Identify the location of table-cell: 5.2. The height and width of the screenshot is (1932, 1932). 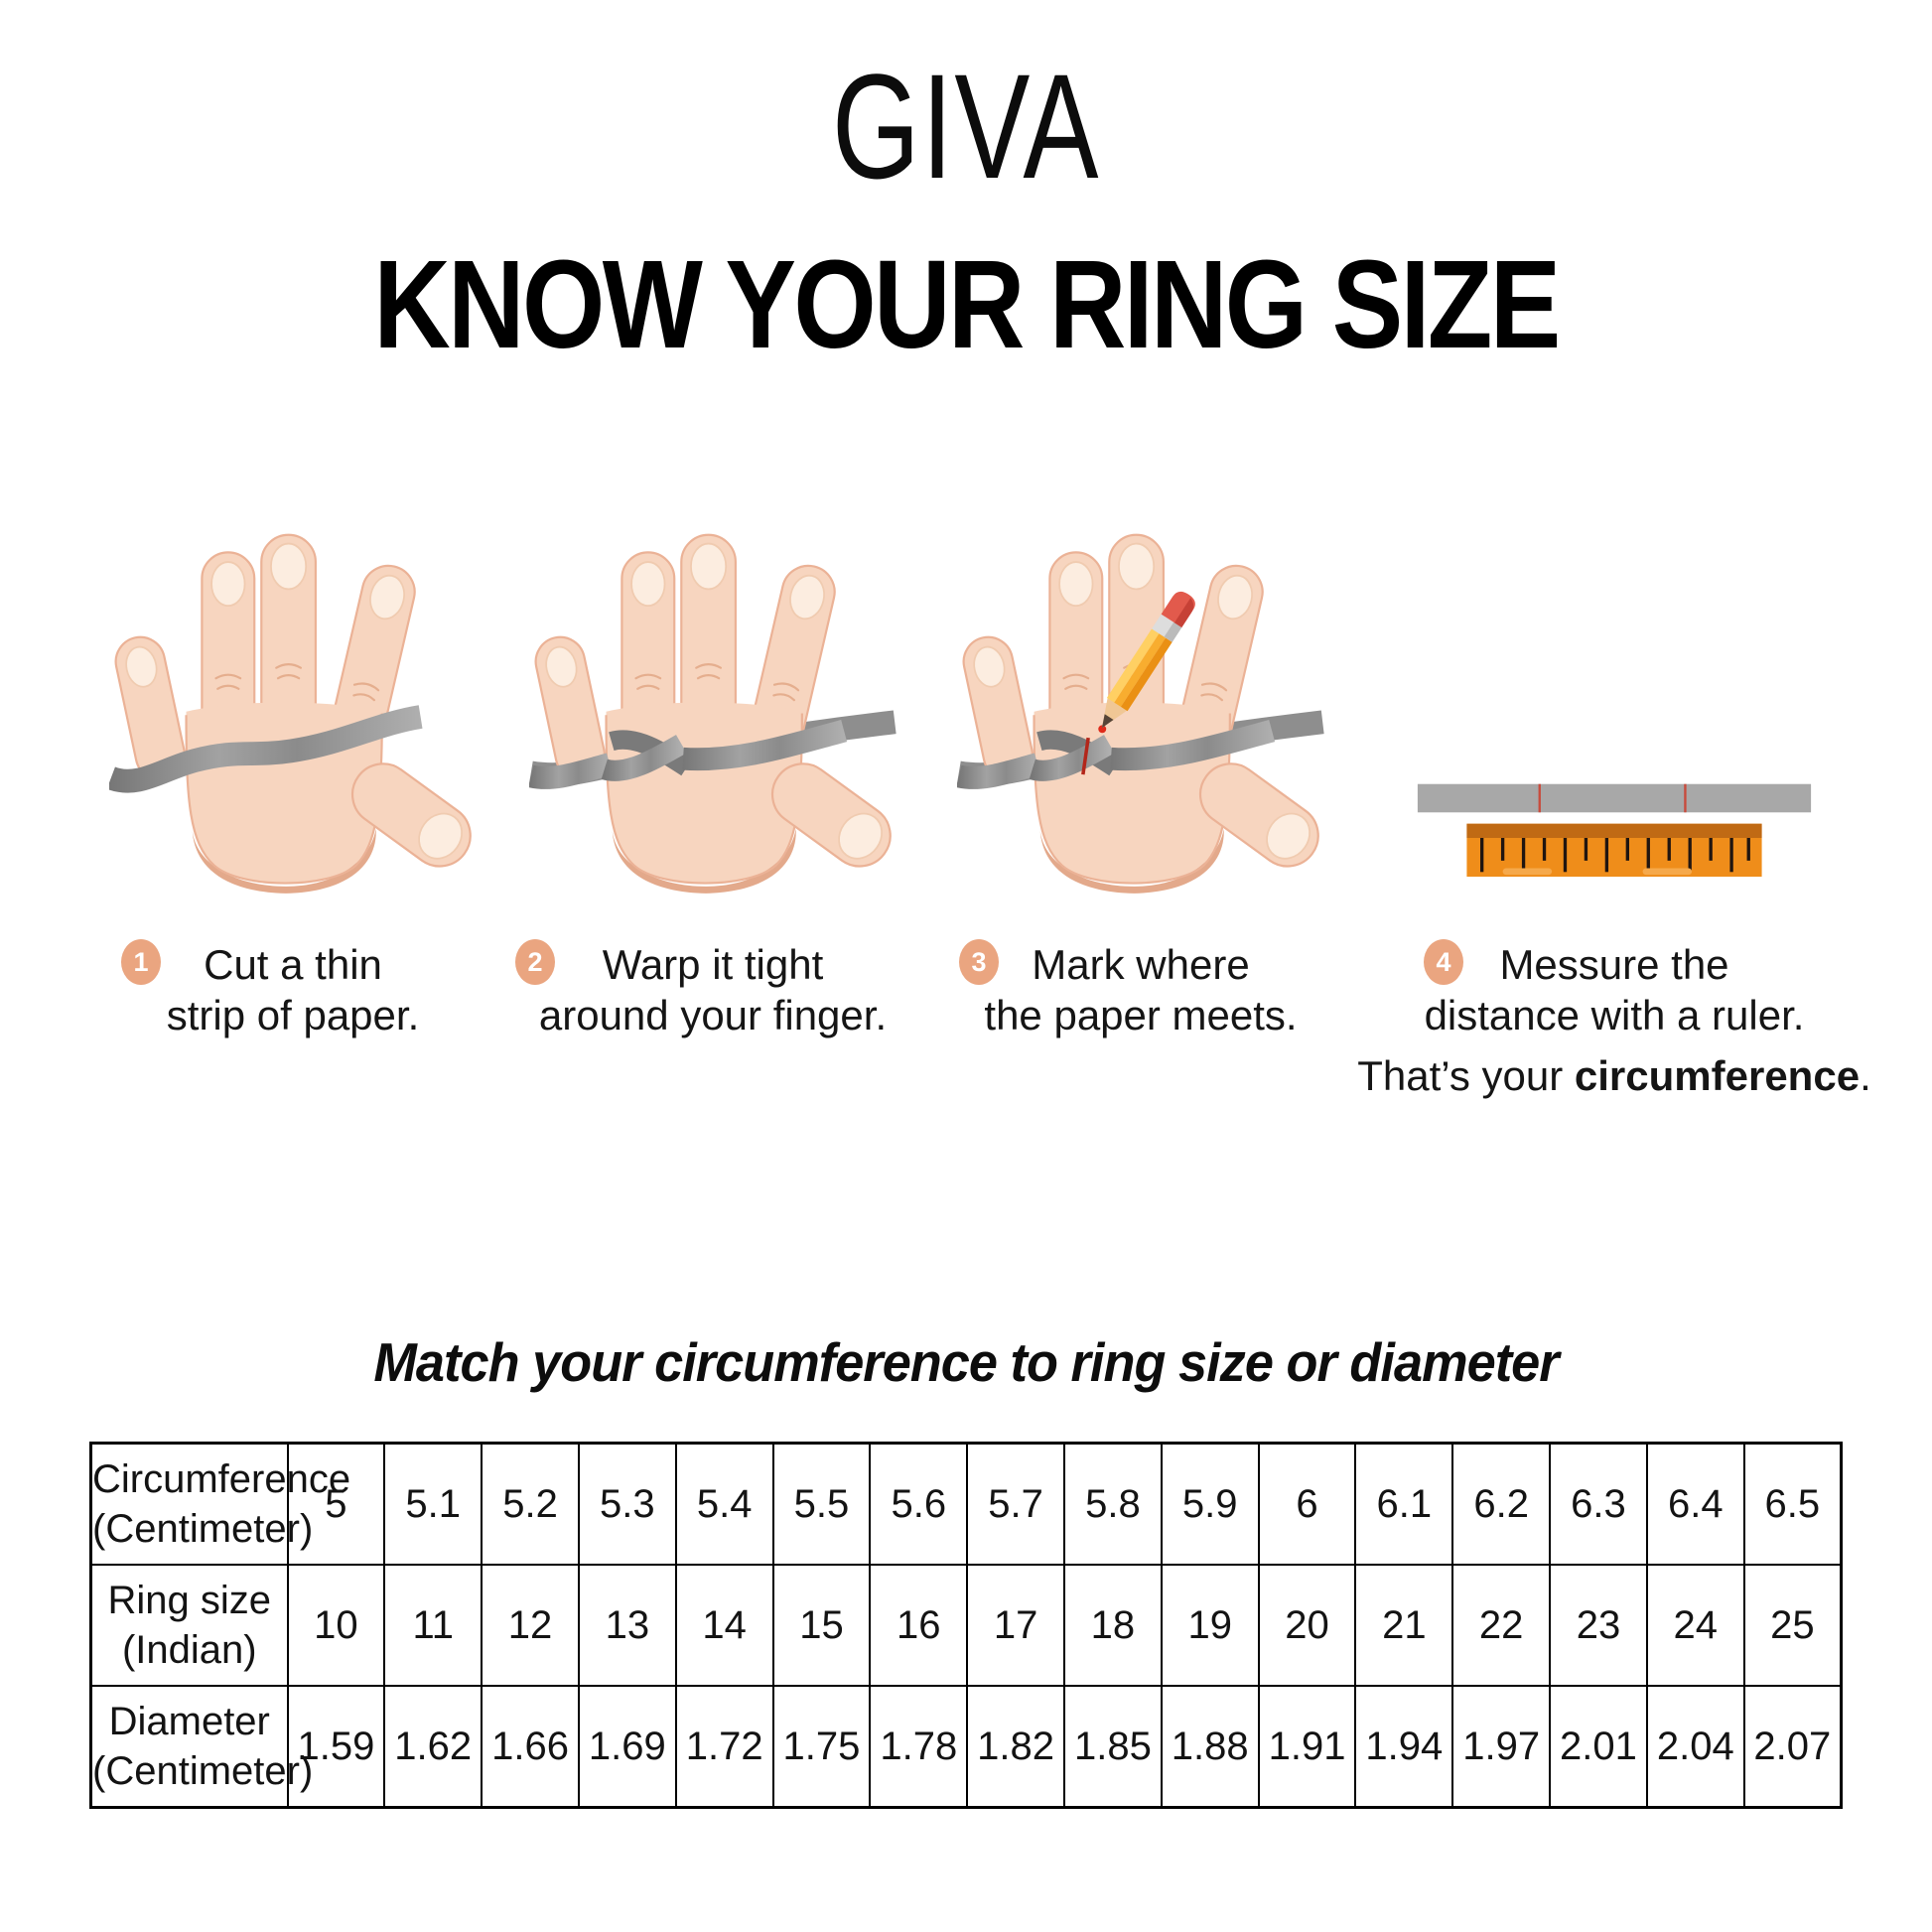
(530, 1504).